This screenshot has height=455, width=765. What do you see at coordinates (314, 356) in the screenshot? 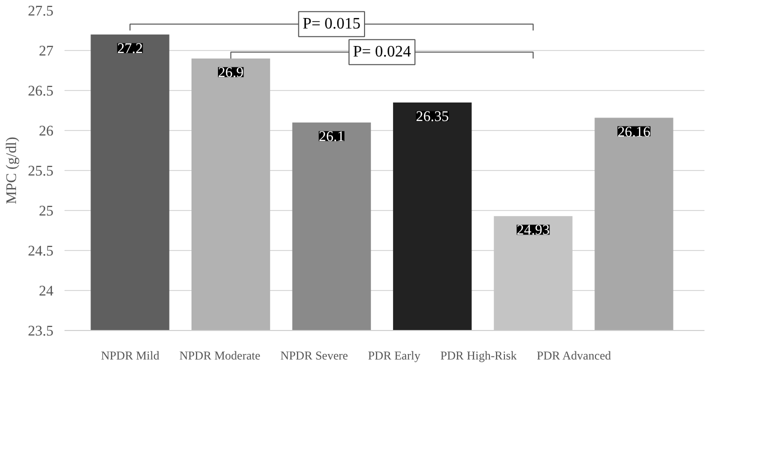
I see `series-label: NPDR Severe` at bounding box center [314, 356].